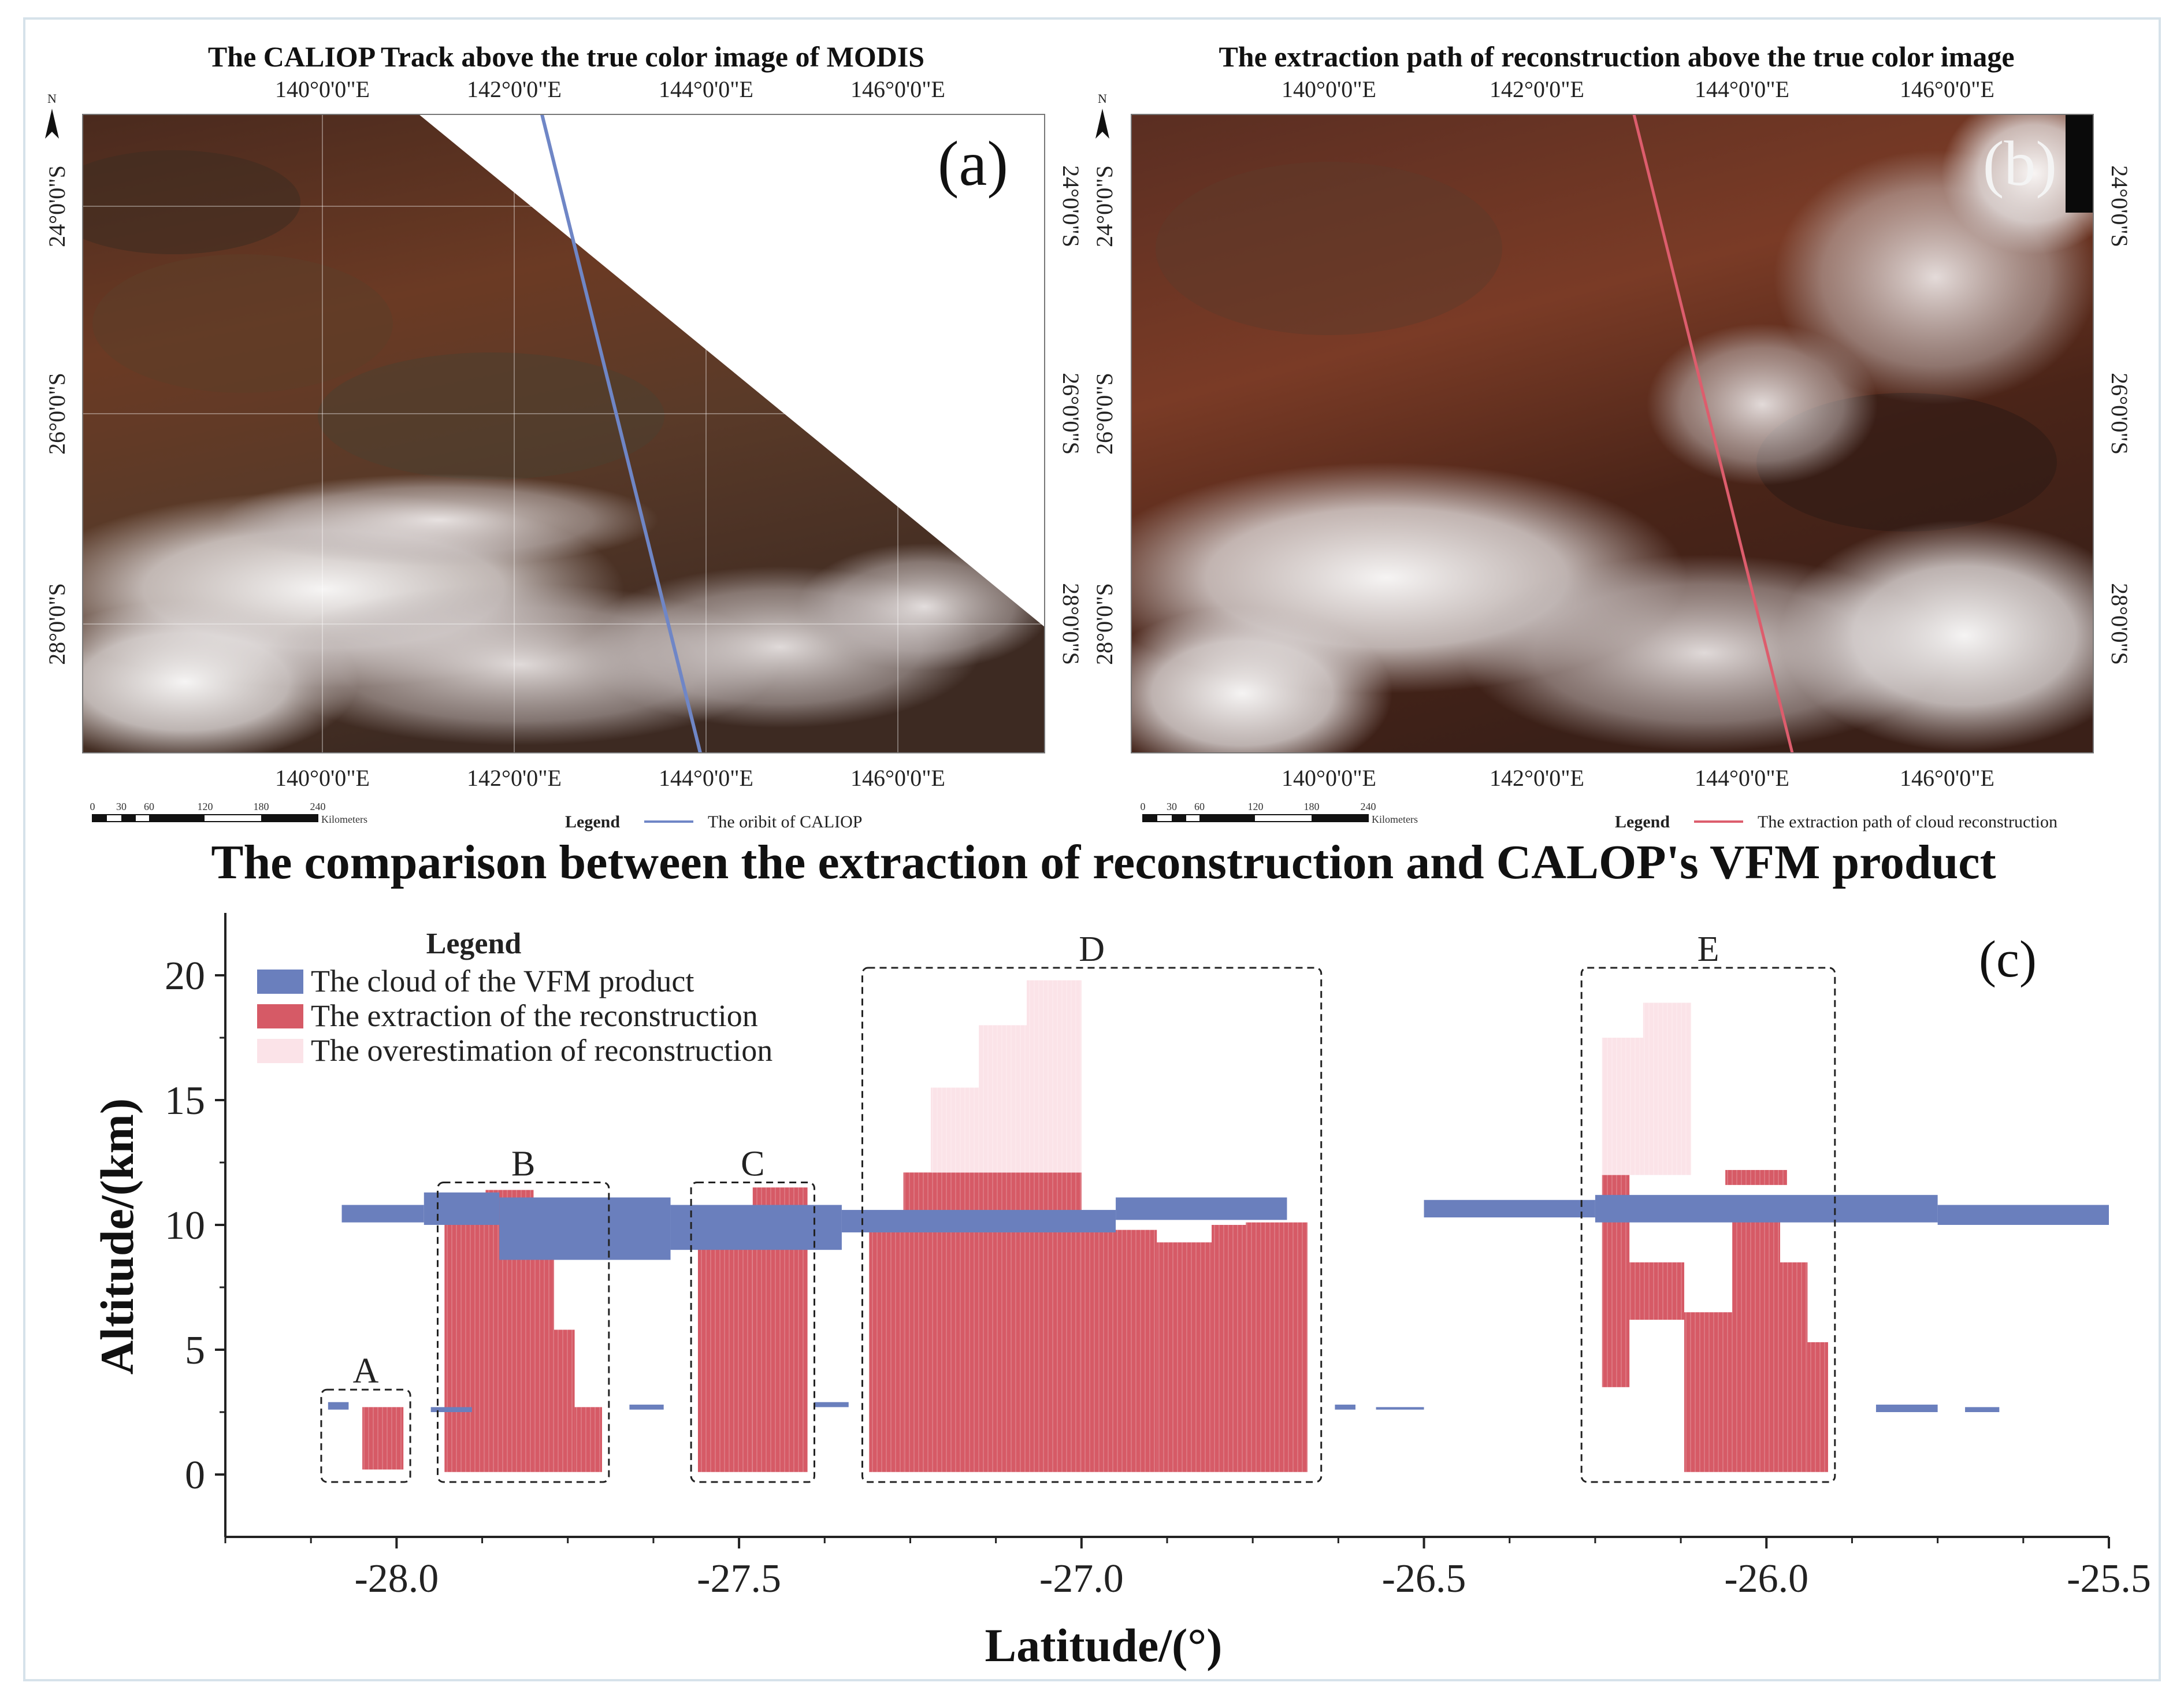  I want to click on region-box-A, so click(365, 1436).